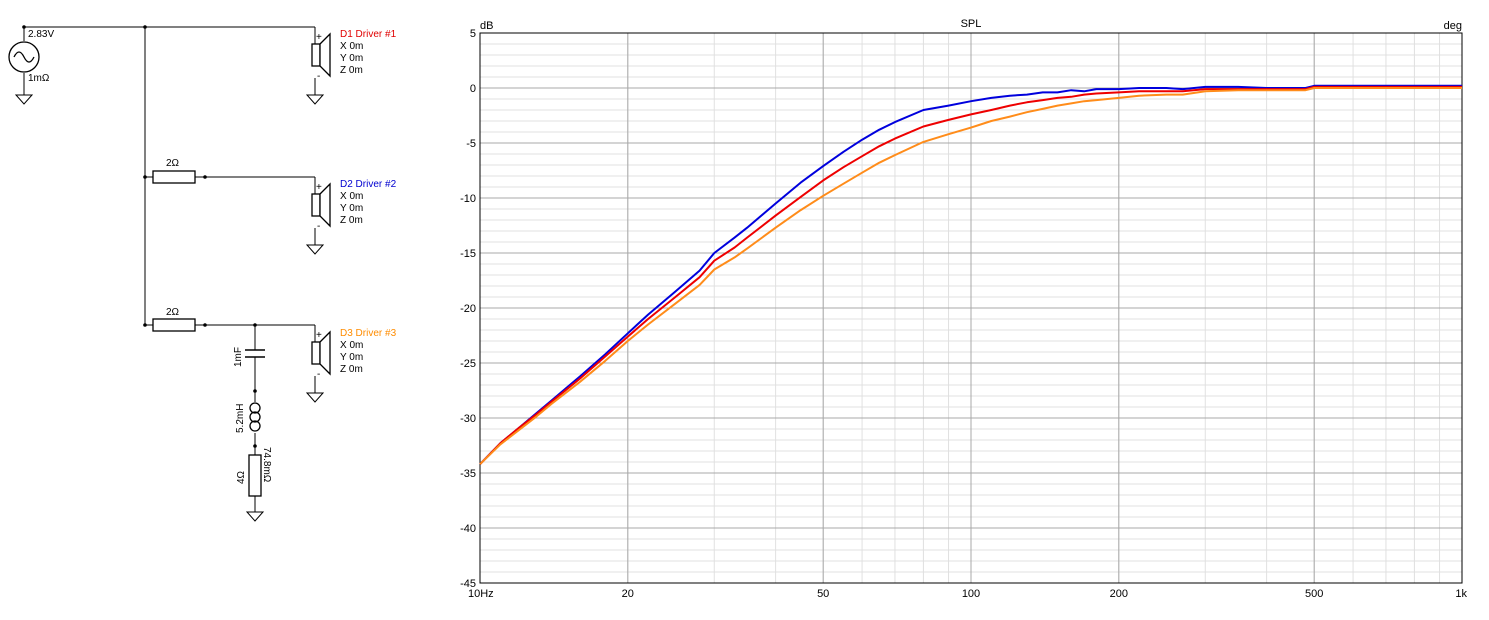 The width and height of the screenshot is (1489, 620). I want to click on resistor-d2-label: 2Ω, so click(173, 163).